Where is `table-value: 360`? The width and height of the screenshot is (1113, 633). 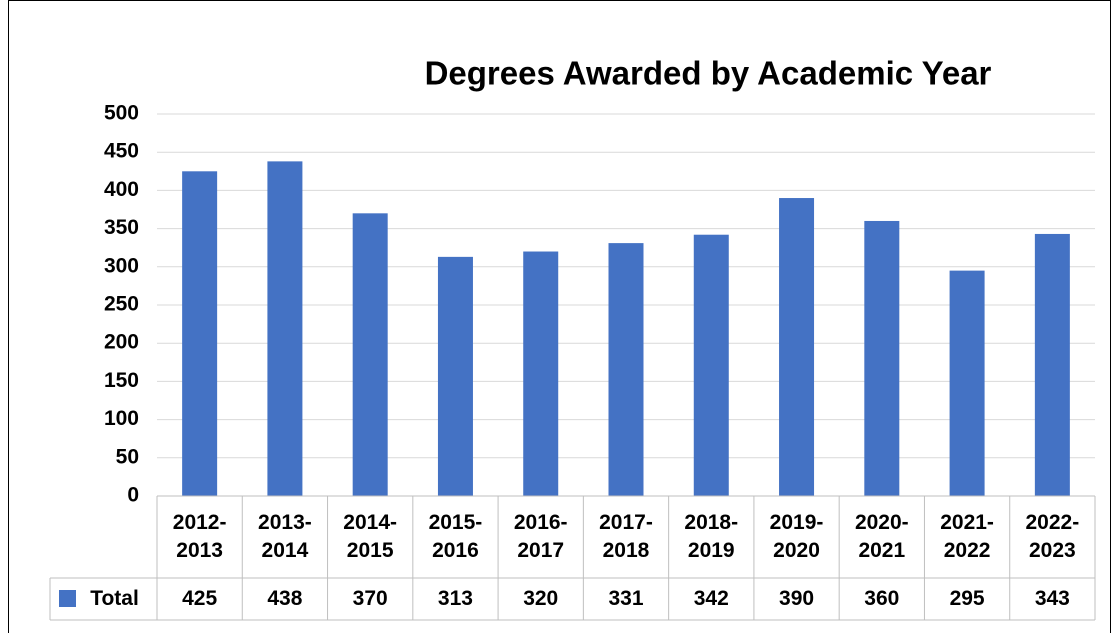 table-value: 360 is located at coordinates (882, 598).